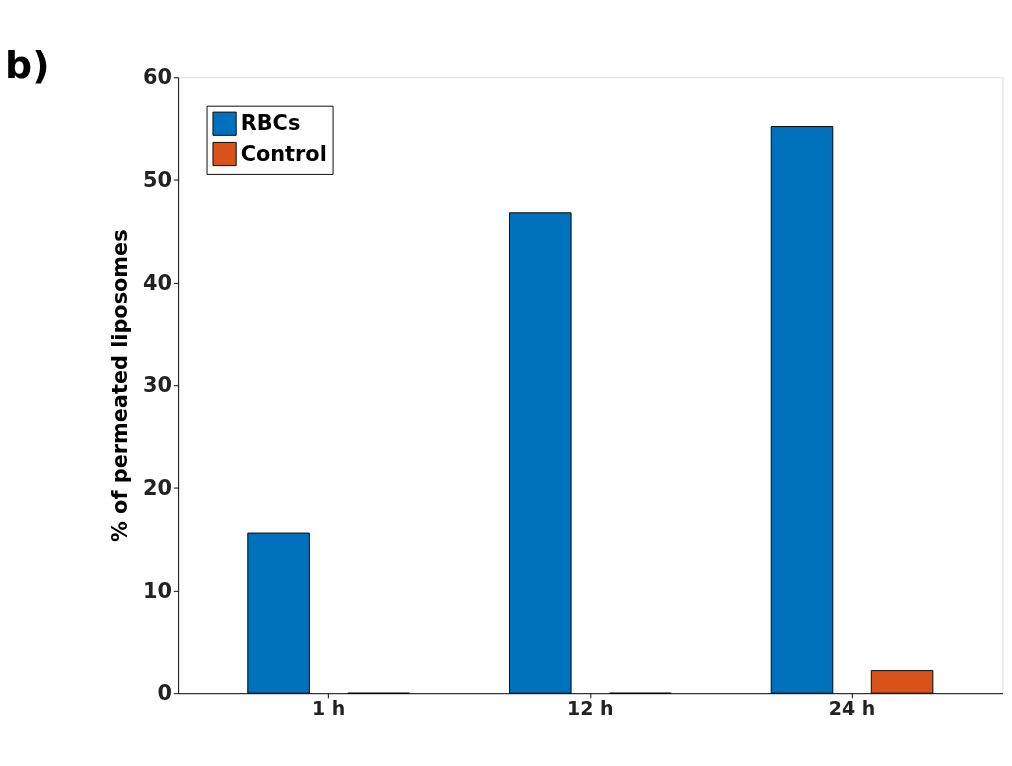  I want to click on legend-label: Control, so click(283, 153).